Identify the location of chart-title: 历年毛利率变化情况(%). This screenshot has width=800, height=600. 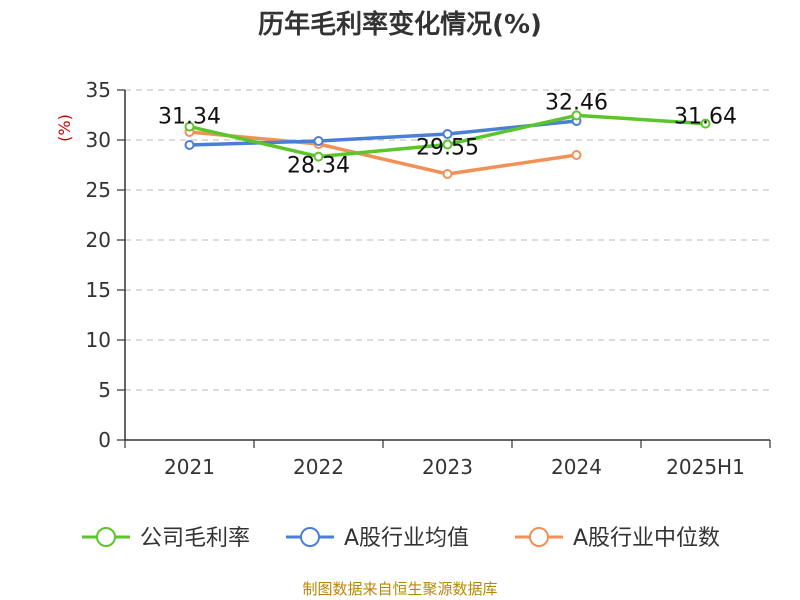
(400, 25).